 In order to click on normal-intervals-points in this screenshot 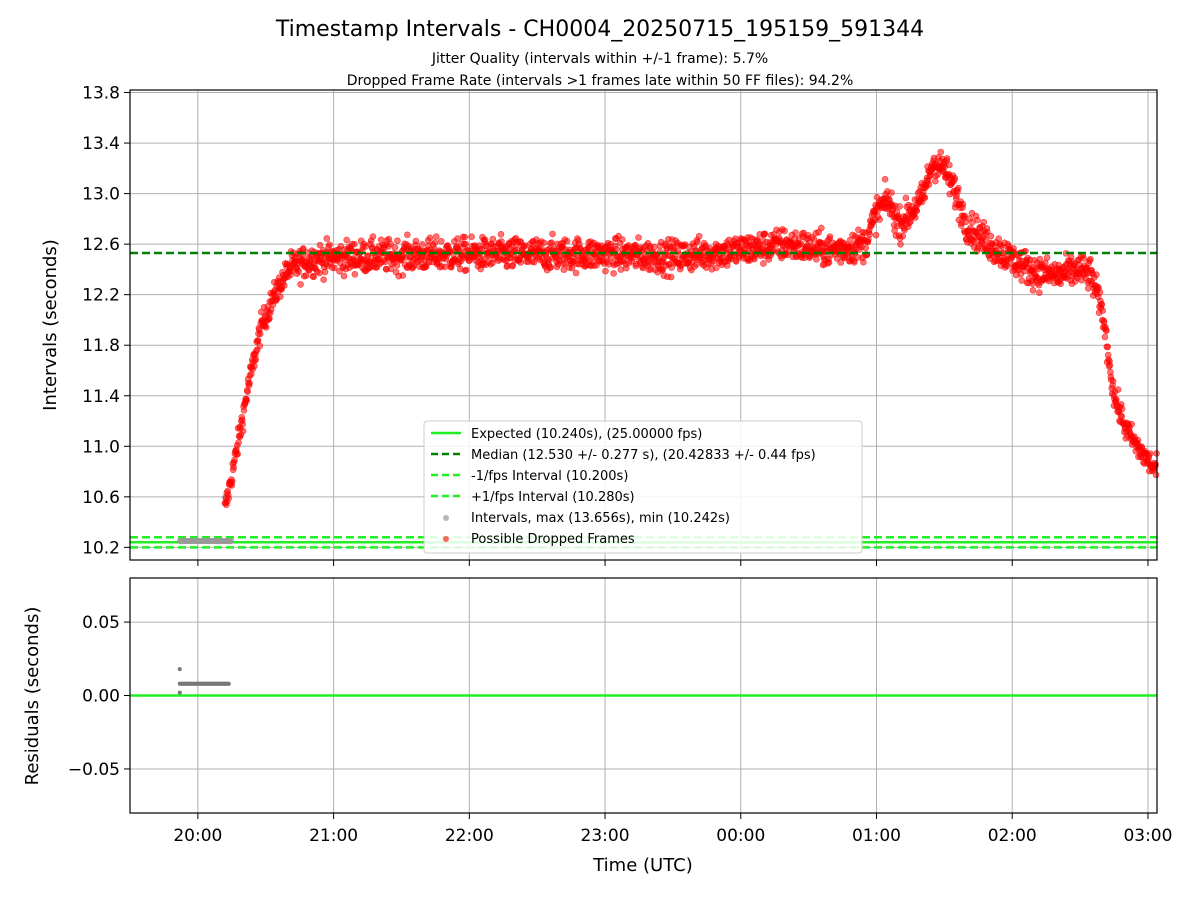, I will do `click(205, 519)`.